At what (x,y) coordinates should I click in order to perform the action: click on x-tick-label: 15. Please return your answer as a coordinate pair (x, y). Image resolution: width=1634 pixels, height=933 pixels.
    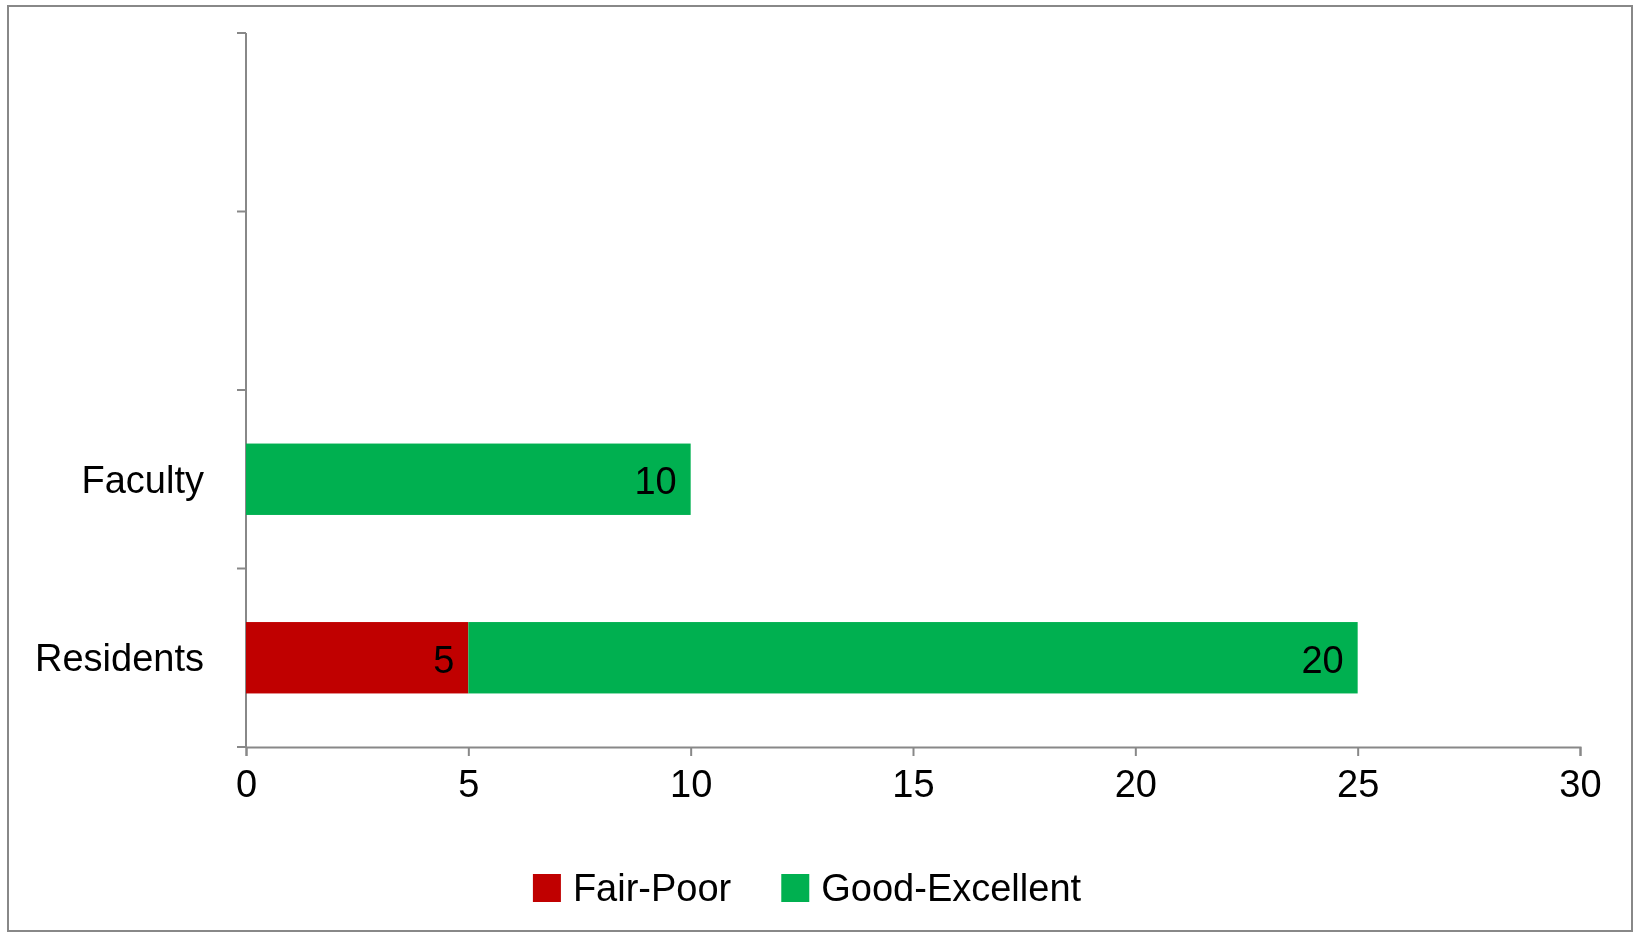
    Looking at the image, I should click on (913, 783).